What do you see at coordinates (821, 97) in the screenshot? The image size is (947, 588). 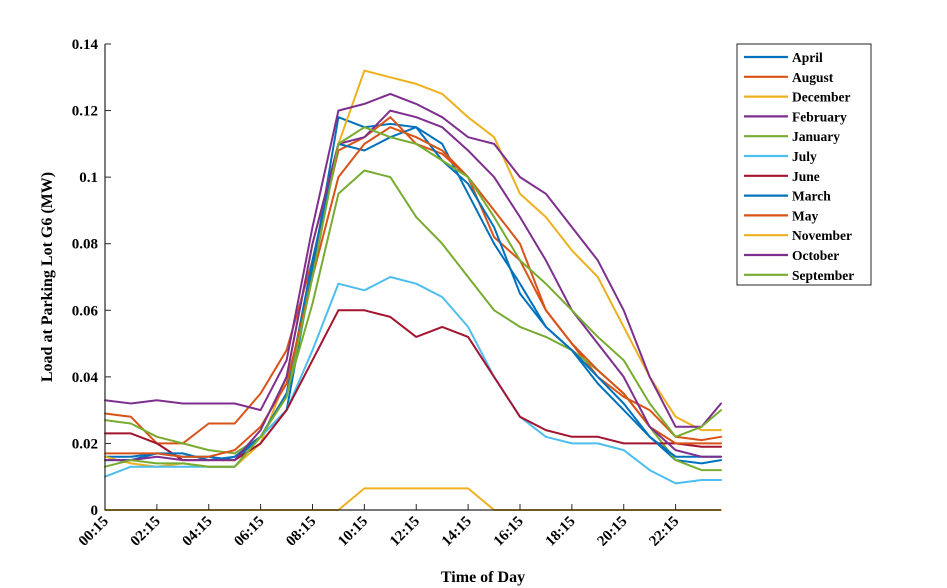 I see `legend-label-december: December` at bounding box center [821, 97].